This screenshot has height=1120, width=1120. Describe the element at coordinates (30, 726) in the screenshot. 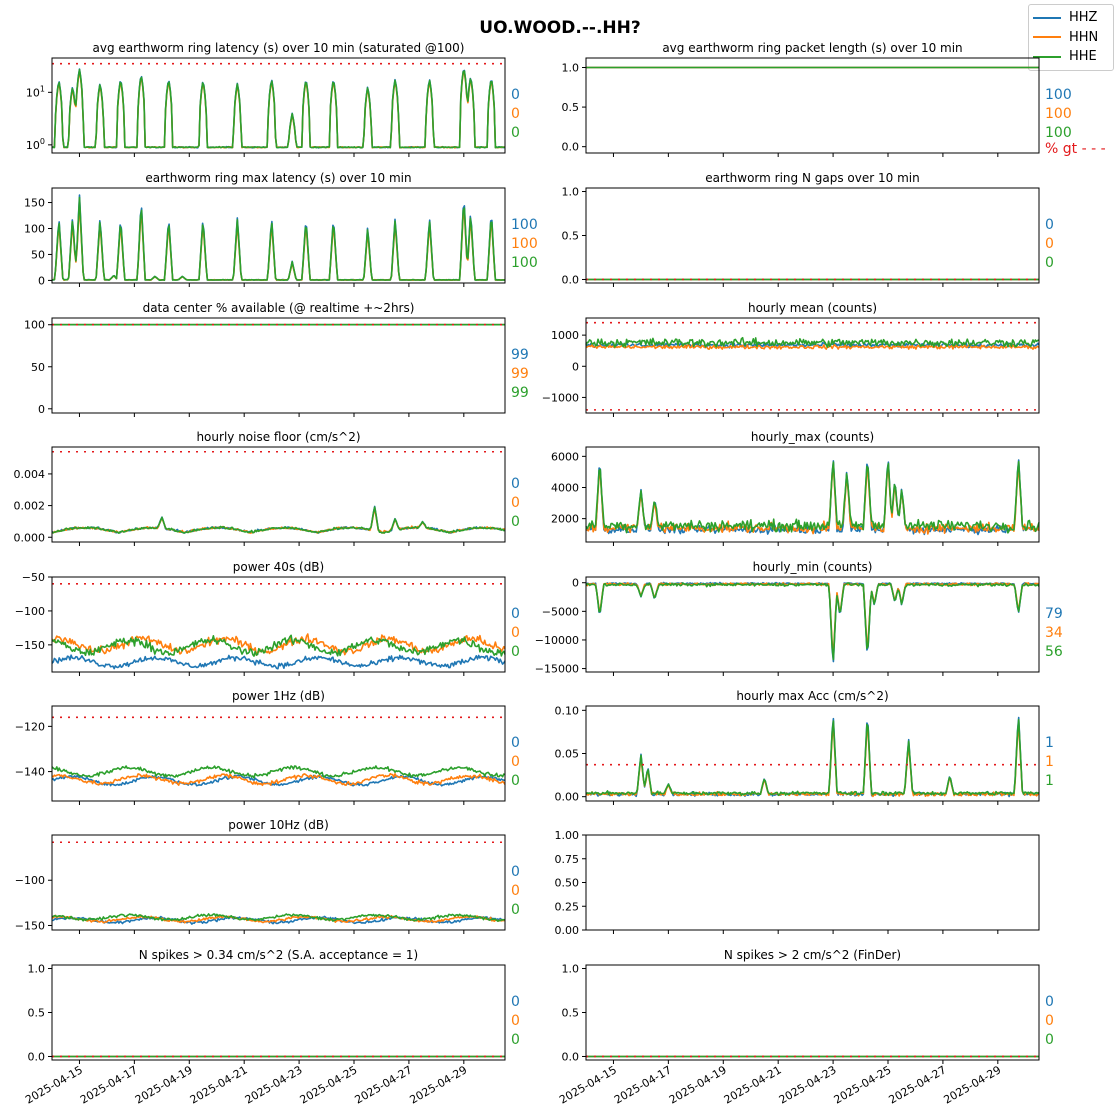

I see `y-tick-label: −120` at that location.